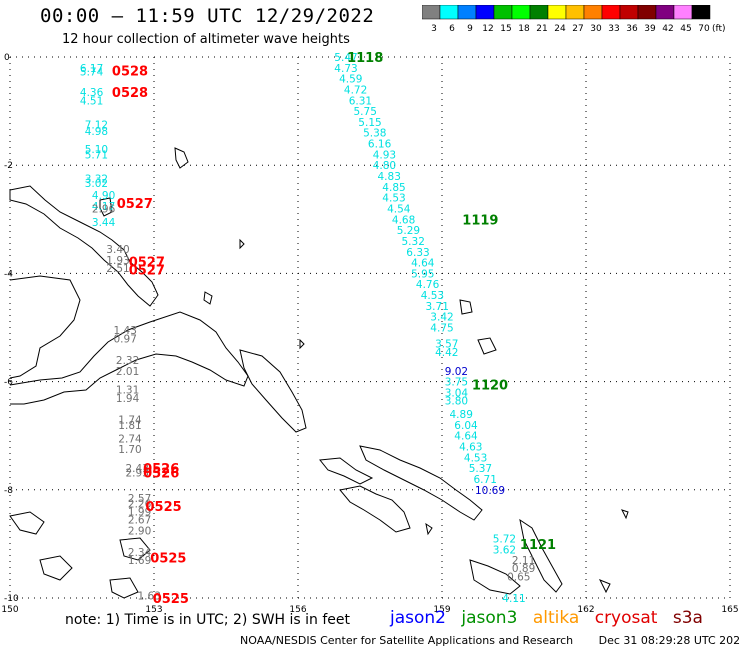 The height and width of the screenshot is (650, 740). I want to click on swh-value: 4.75, so click(441, 329).